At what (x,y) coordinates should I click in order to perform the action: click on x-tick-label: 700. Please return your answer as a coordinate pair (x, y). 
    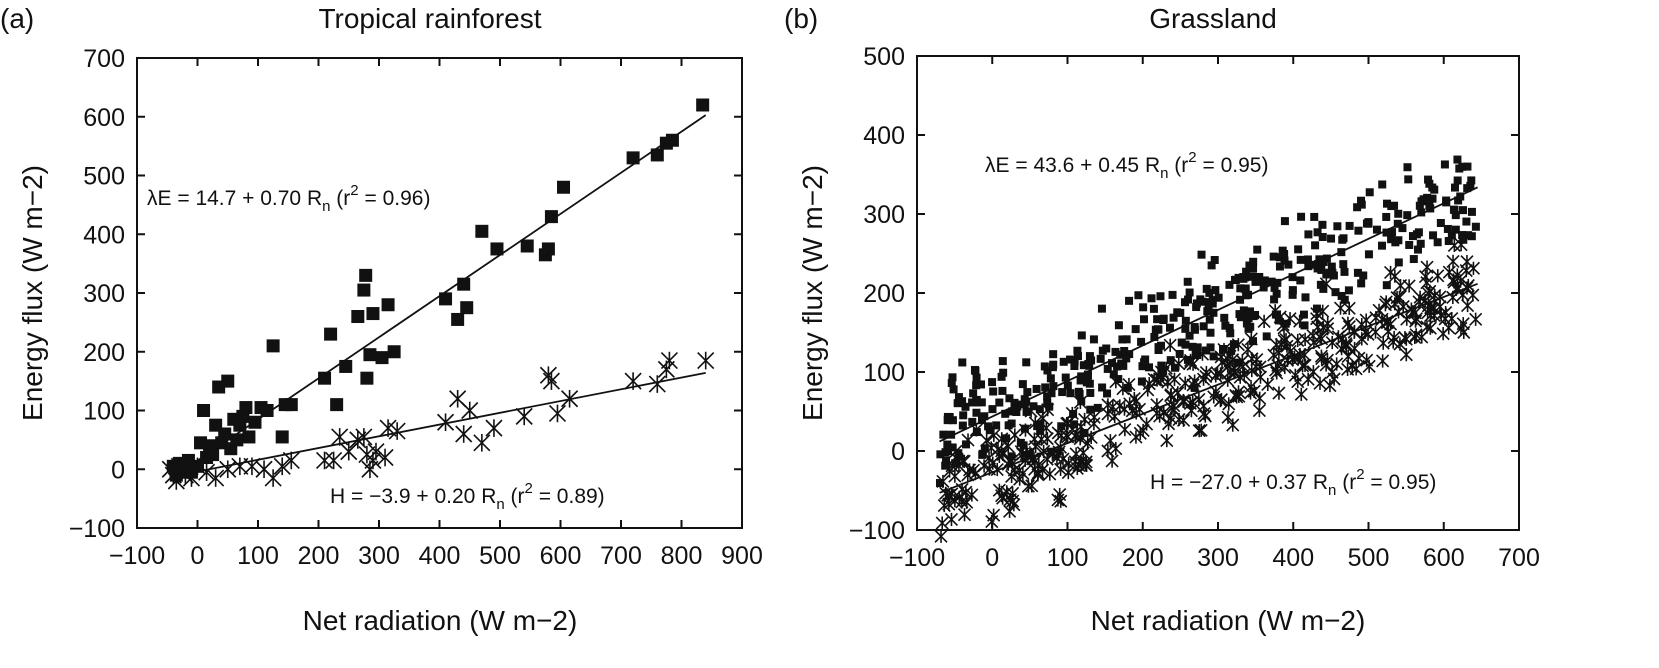
    Looking at the image, I should click on (1519, 558).